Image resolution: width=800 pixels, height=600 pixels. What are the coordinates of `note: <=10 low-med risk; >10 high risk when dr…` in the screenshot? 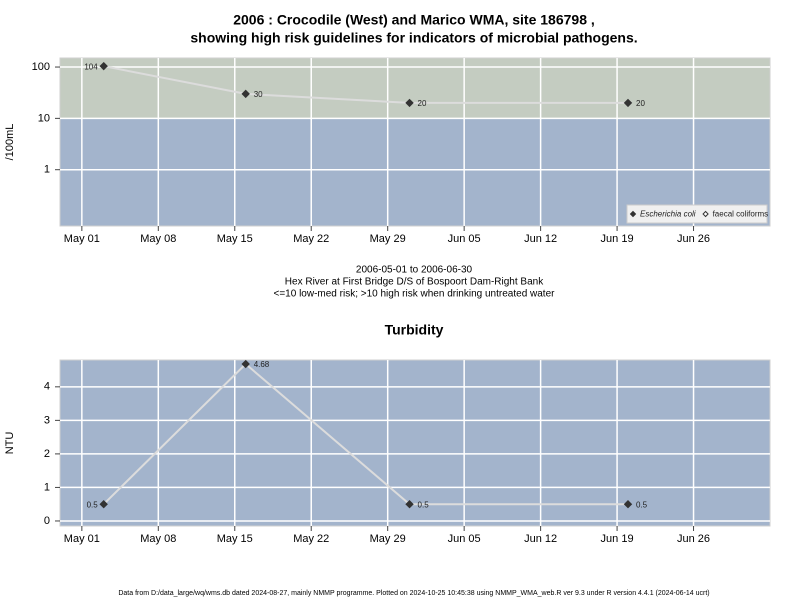 It's located at (415, 294).